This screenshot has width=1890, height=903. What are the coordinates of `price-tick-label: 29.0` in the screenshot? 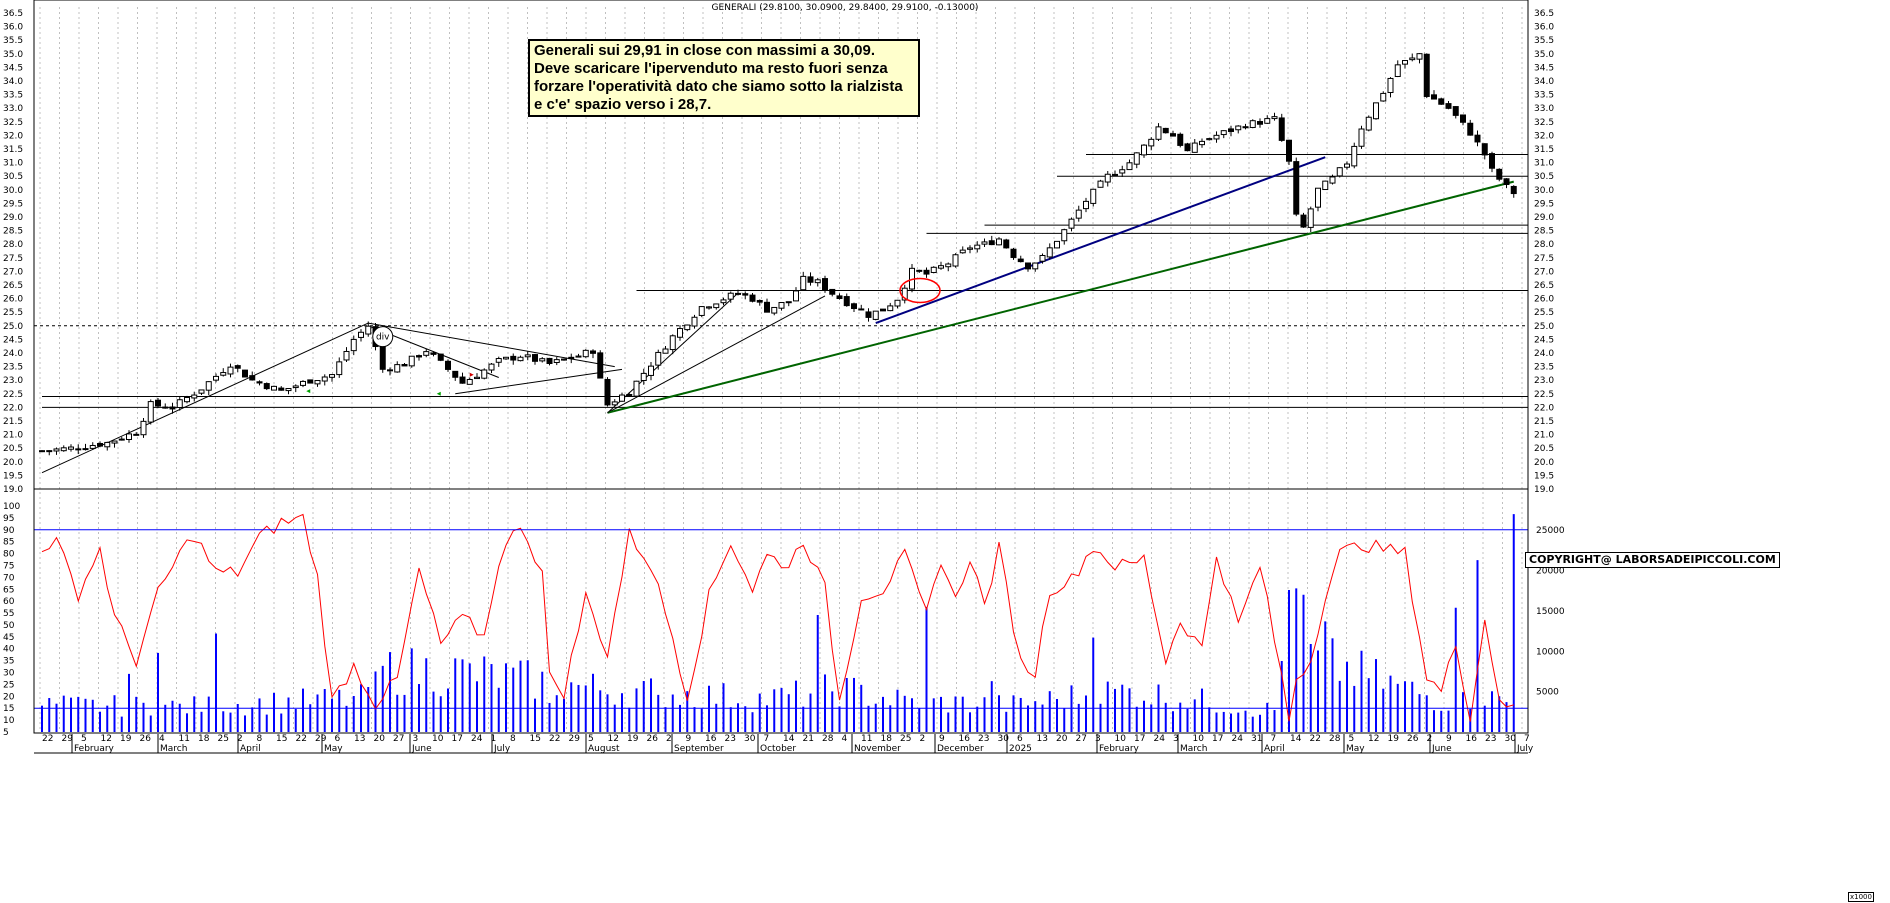 It's located at (1544, 218).